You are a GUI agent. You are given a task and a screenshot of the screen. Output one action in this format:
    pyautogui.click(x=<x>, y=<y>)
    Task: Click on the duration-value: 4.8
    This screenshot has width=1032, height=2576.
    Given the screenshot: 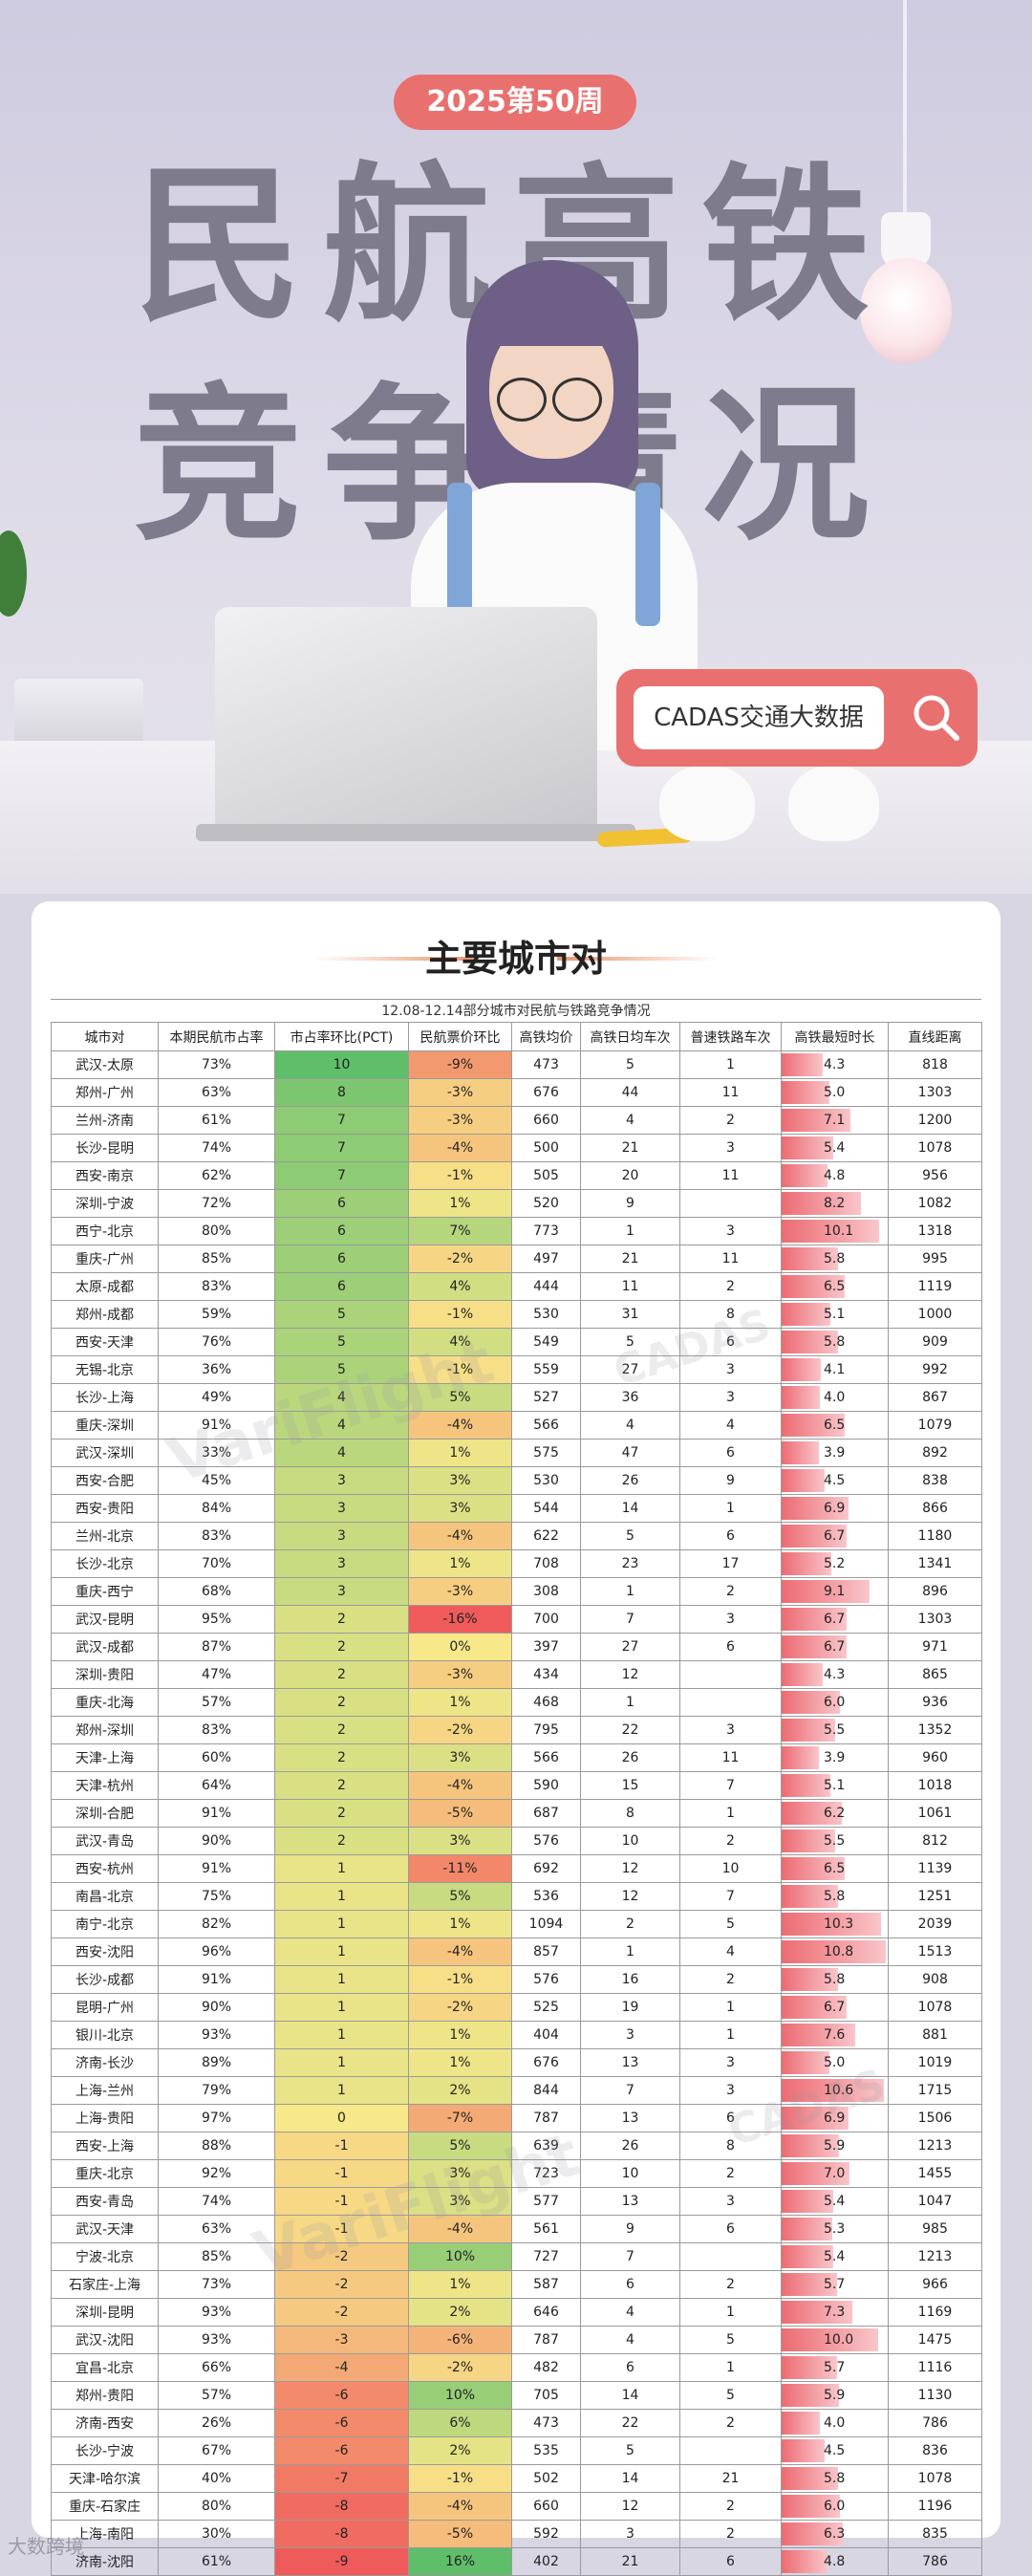 What is the action you would take?
    pyautogui.click(x=835, y=1175)
    